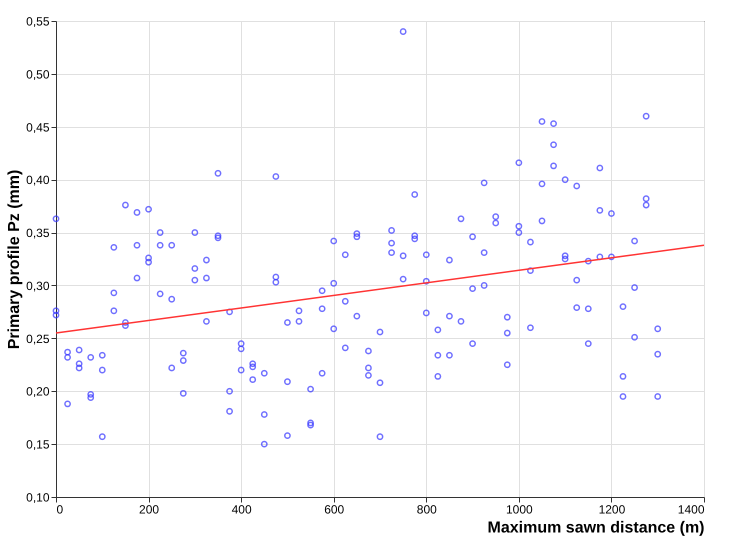 The width and height of the screenshot is (737, 546). Describe the element at coordinates (38, 391) in the screenshot. I see `y-tick-label: 0,20` at that location.